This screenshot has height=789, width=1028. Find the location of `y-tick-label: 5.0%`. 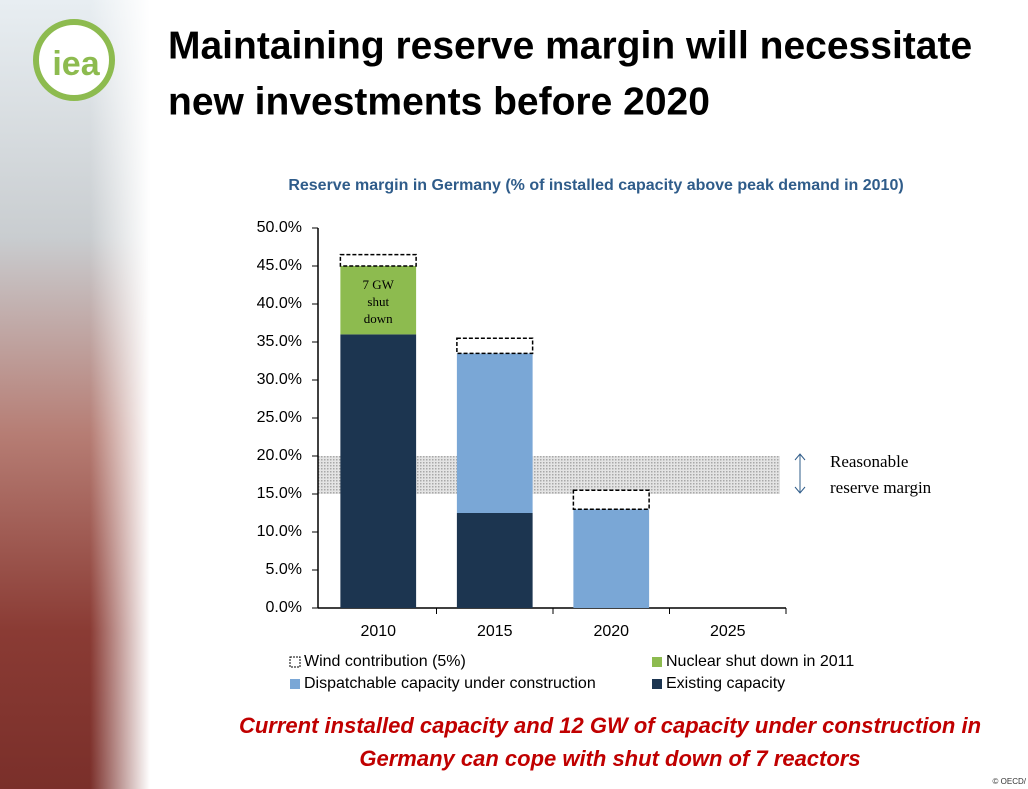

y-tick-label: 5.0% is located at coordinates (284, 569).